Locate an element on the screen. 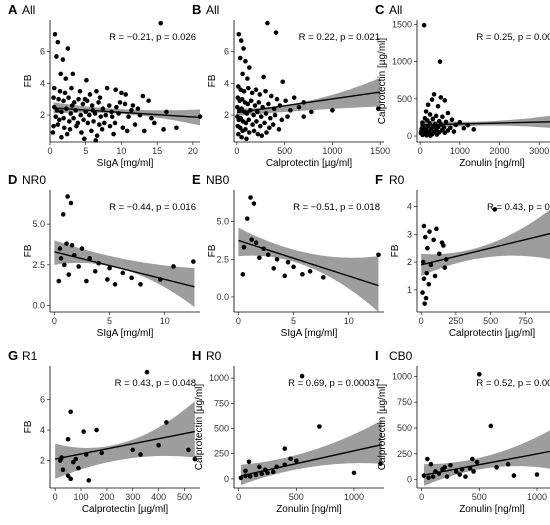 Image resolution: width=550 pixels, height=525 pixels. y-tick-label: 500 is located at coordinates (221, 429).